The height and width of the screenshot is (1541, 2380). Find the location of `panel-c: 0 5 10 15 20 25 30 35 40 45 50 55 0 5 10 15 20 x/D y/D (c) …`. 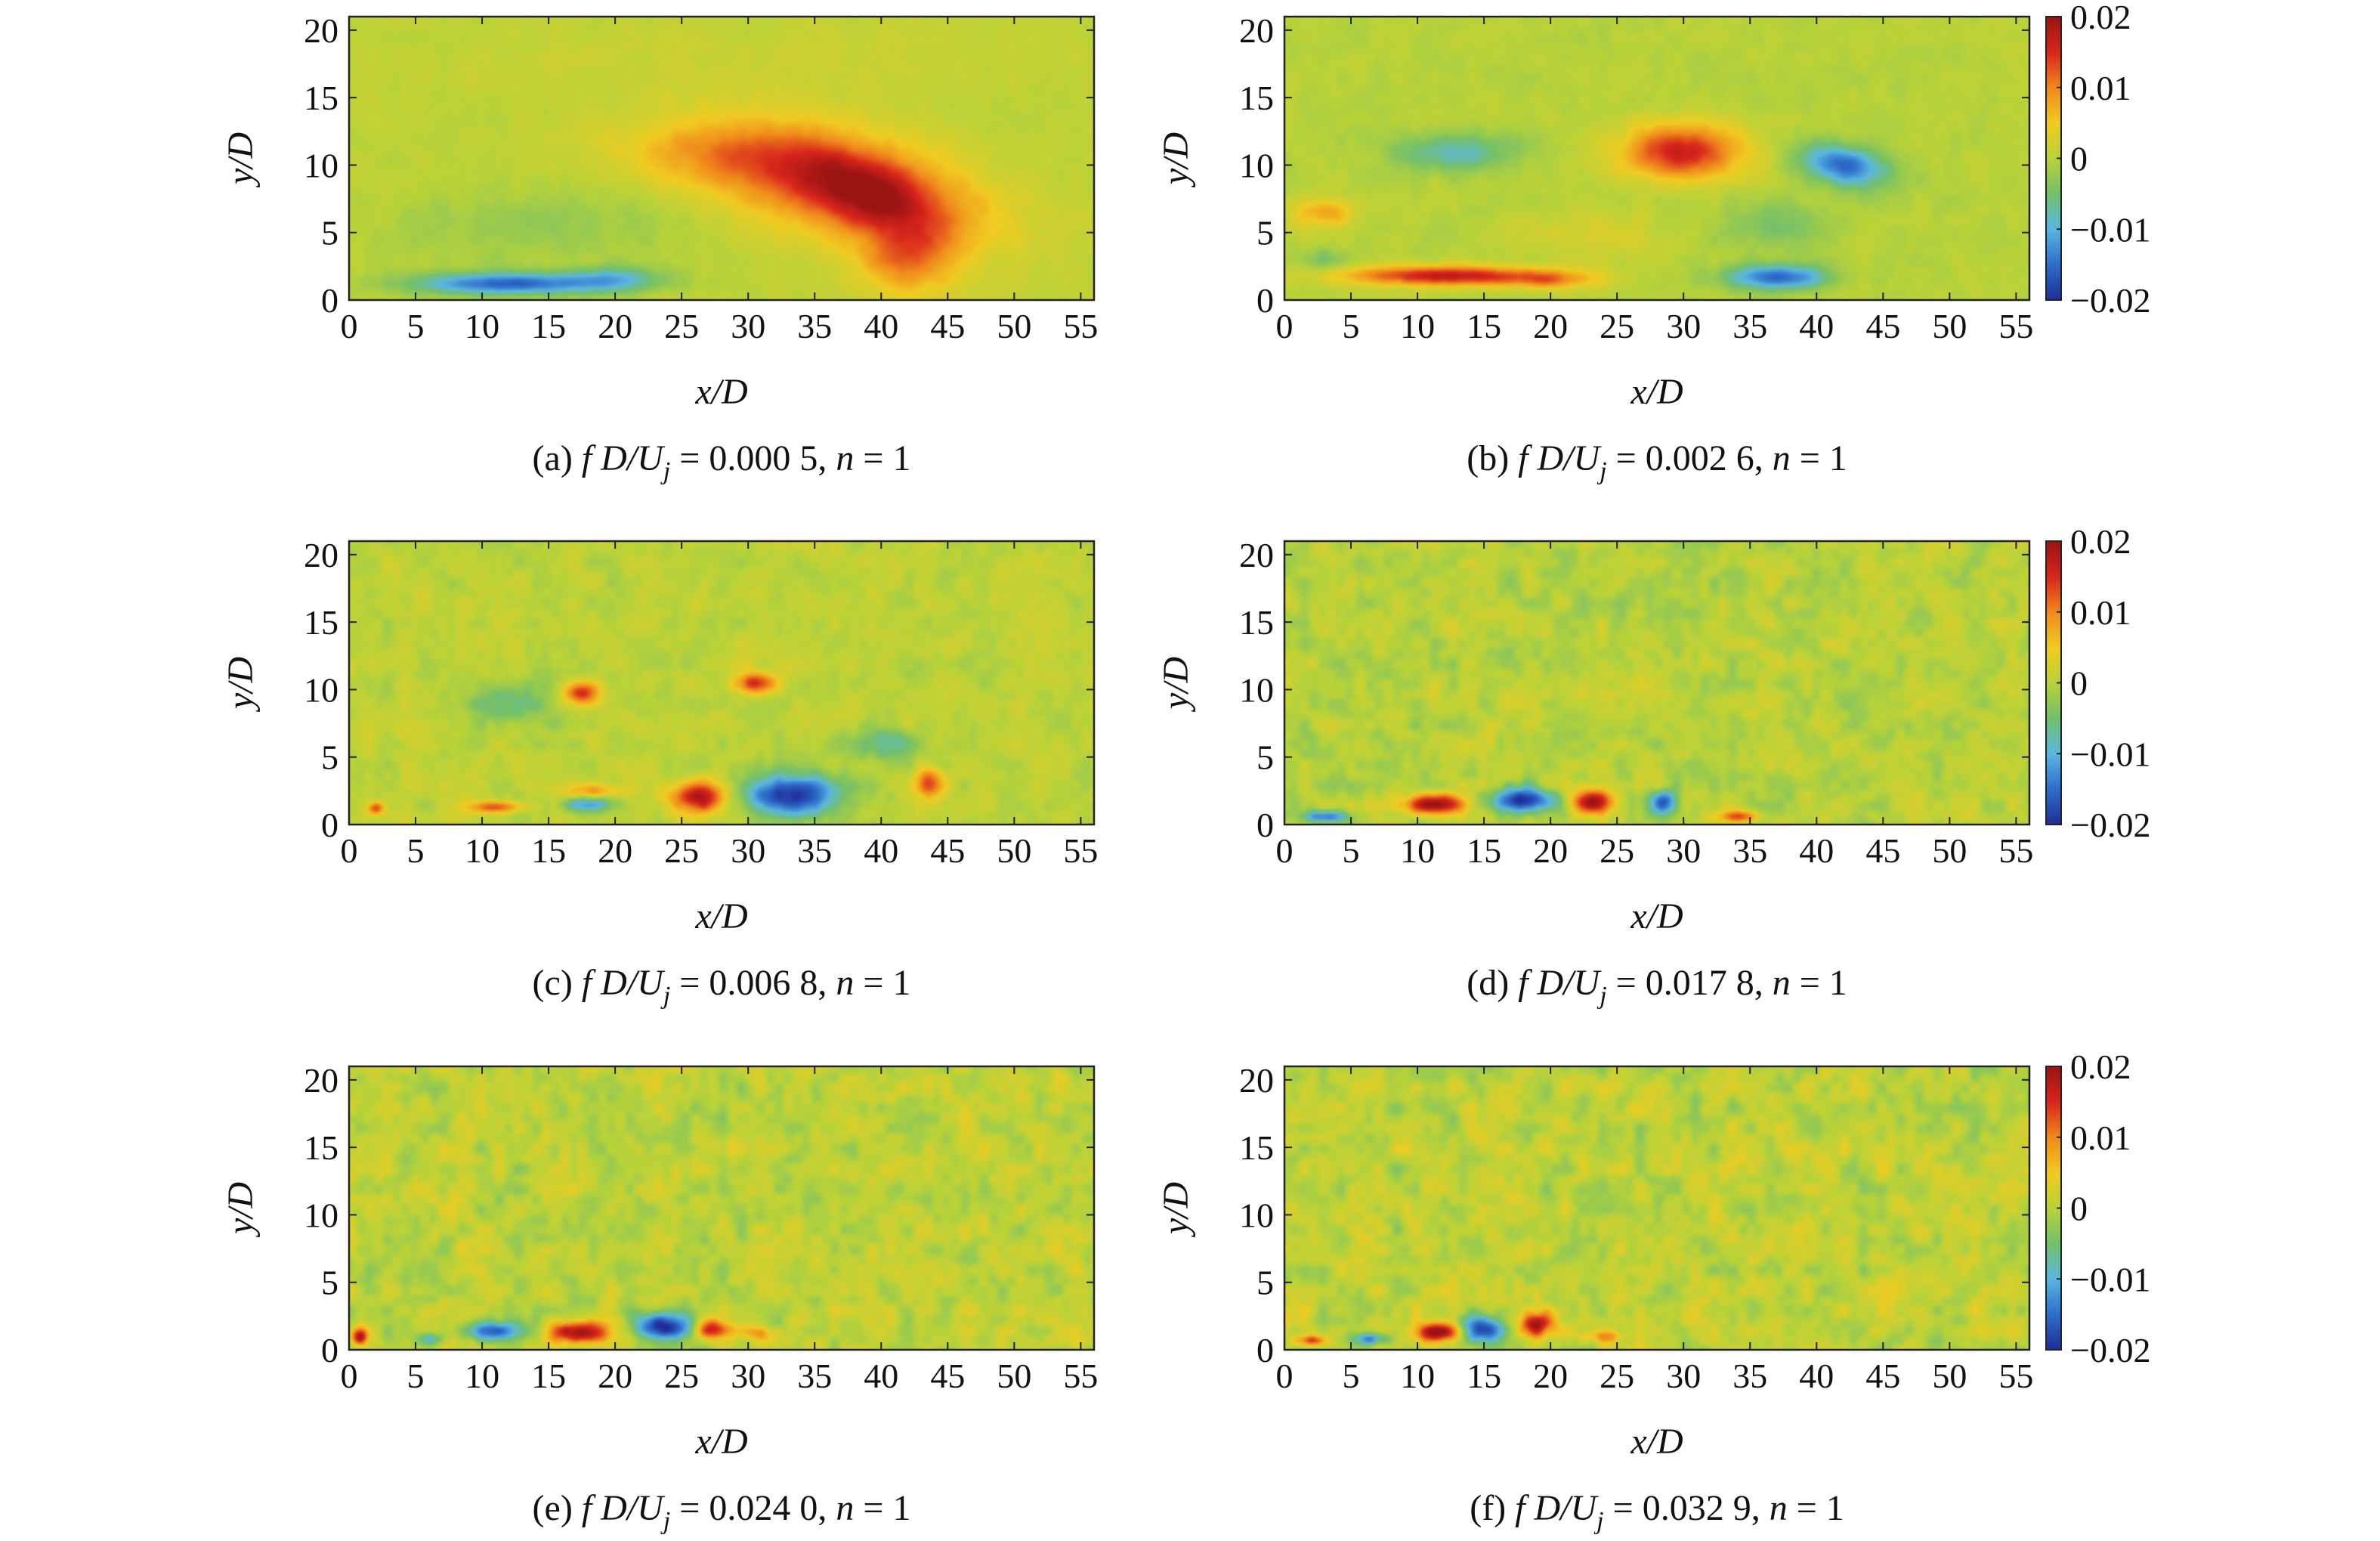

panel-c: 0 5 10 15 20 25 30 35 40 45 50 55 0 5 10 15 20 x/D y/D (c) … is located at coordinates (659, 773).